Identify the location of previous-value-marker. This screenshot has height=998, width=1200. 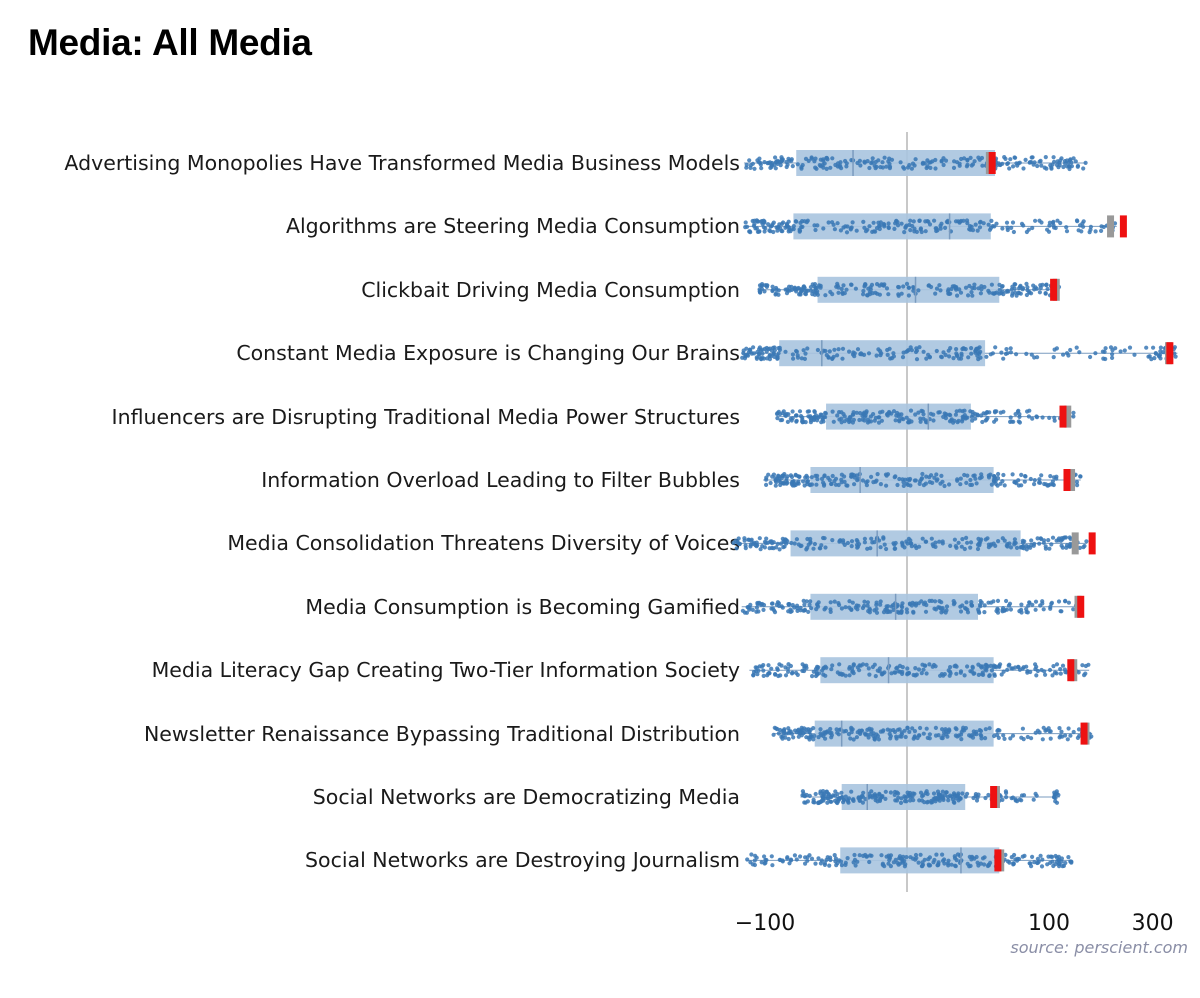
(1111, 226).